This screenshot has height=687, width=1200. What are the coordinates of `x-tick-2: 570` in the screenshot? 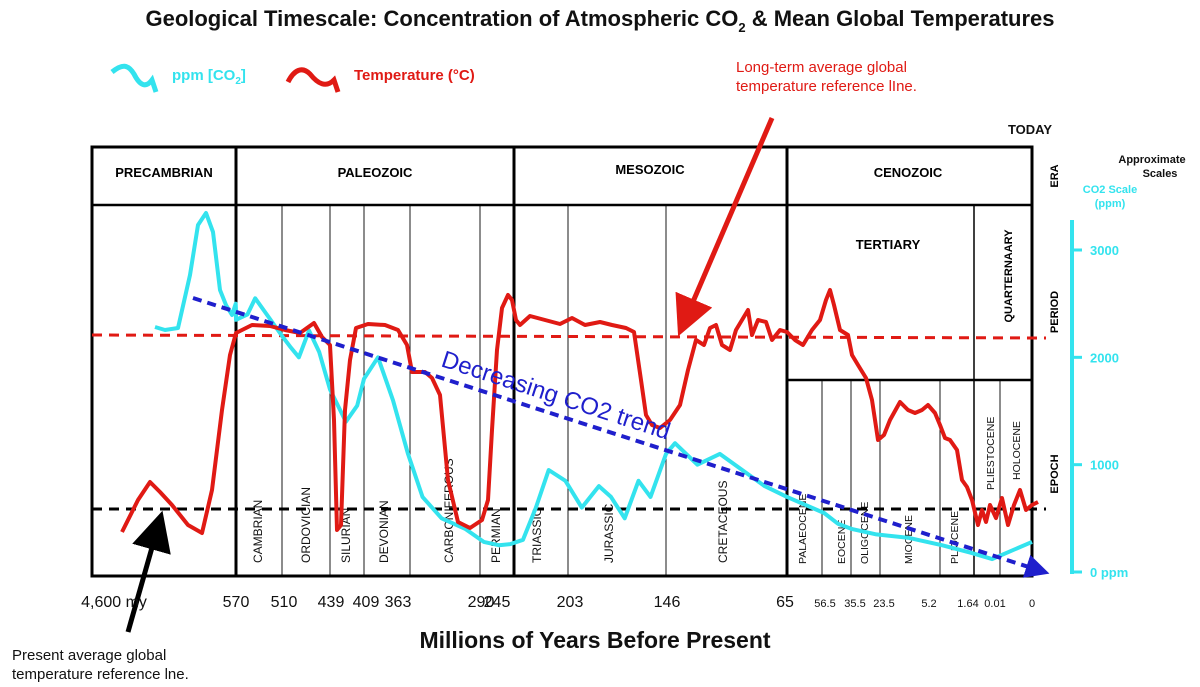 It's located at (236, 602).